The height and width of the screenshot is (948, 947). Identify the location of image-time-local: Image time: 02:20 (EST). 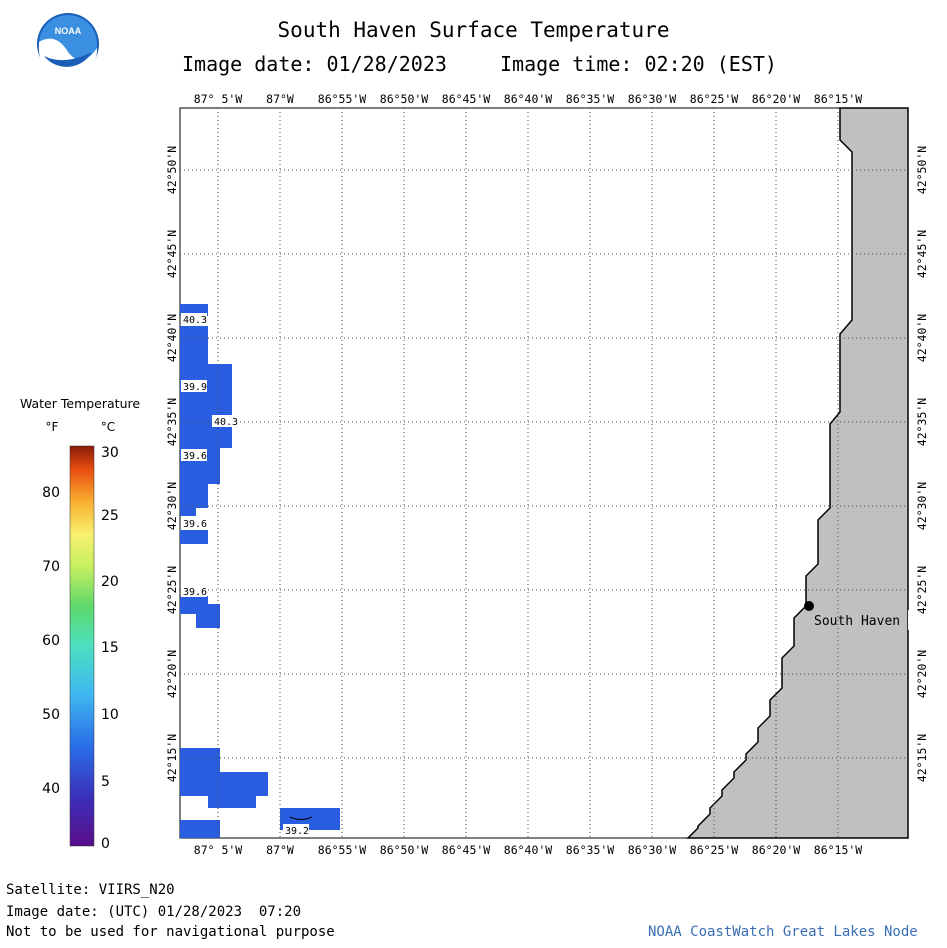
(638, 64).